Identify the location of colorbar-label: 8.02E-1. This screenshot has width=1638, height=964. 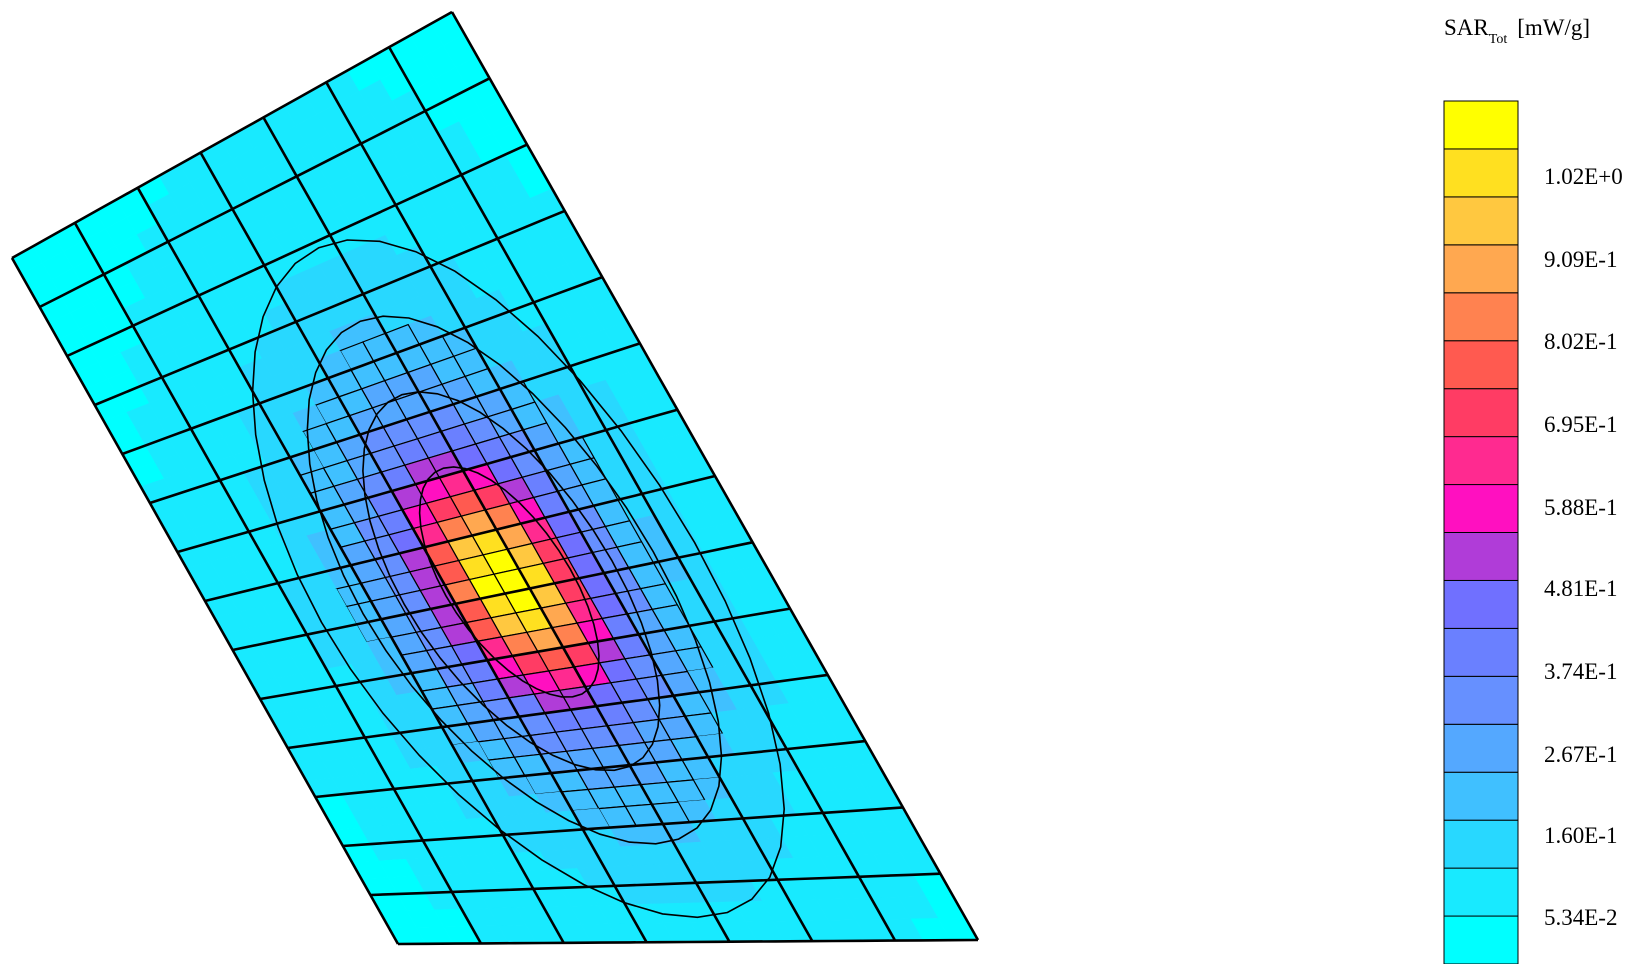
(1580, 341).